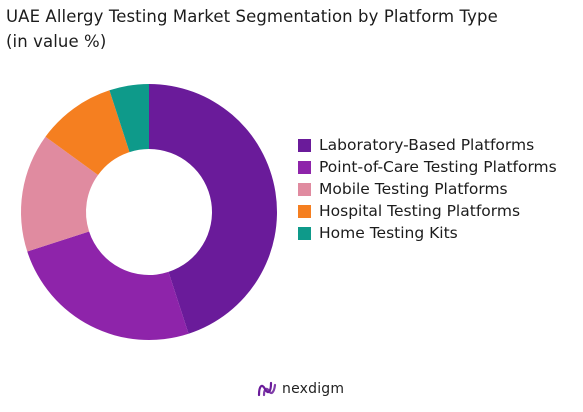  Describe the element at coordinates (420, 211) in the screenshot. I see `legend-label: Hospital Testing Platforms` at that location.